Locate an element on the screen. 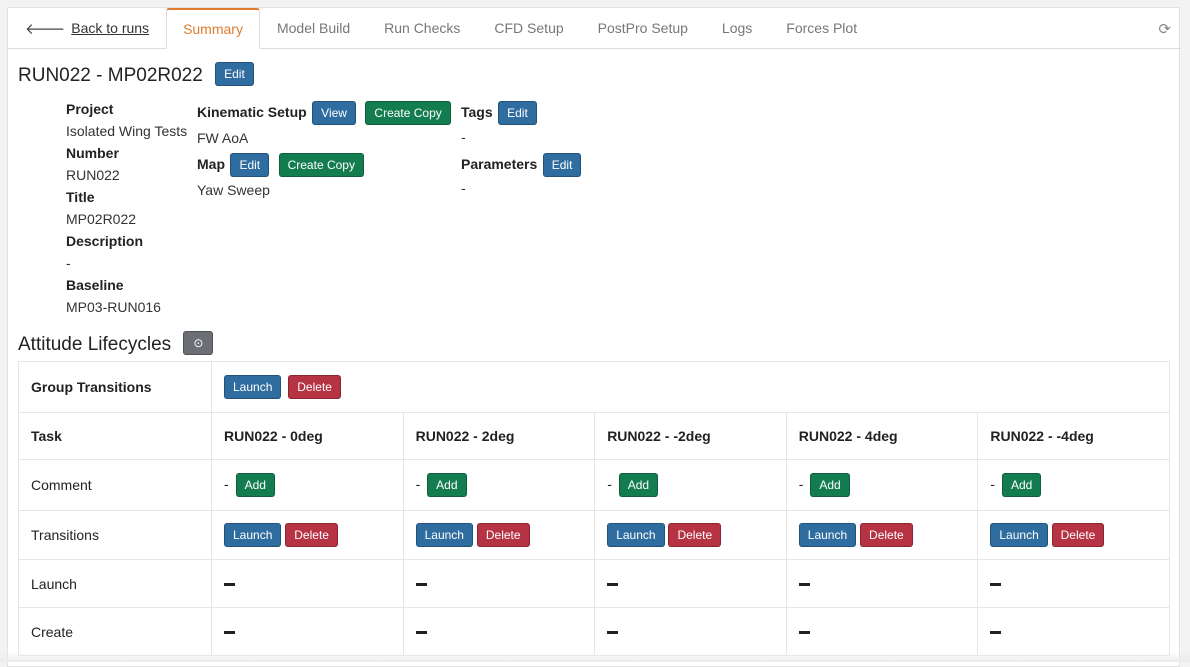  baseline-value: MP03-RUN016 is located at coordinates (113, 307).